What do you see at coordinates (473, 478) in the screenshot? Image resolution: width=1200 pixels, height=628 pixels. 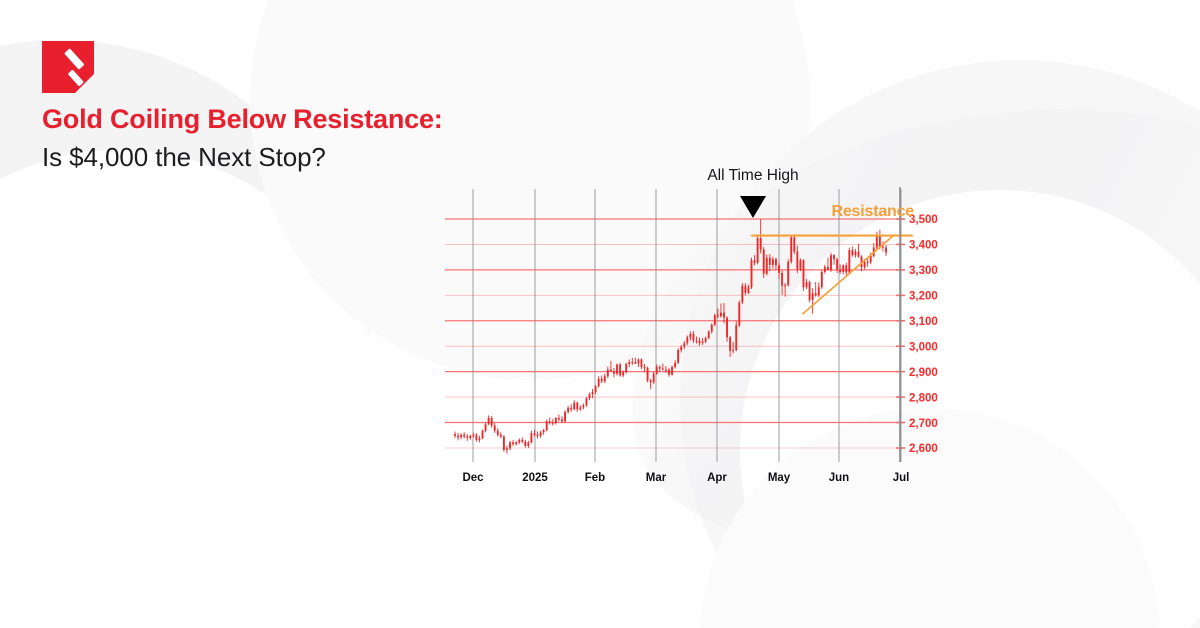 I see `x-tick-label: Dec` at bounding box center [473, 478].